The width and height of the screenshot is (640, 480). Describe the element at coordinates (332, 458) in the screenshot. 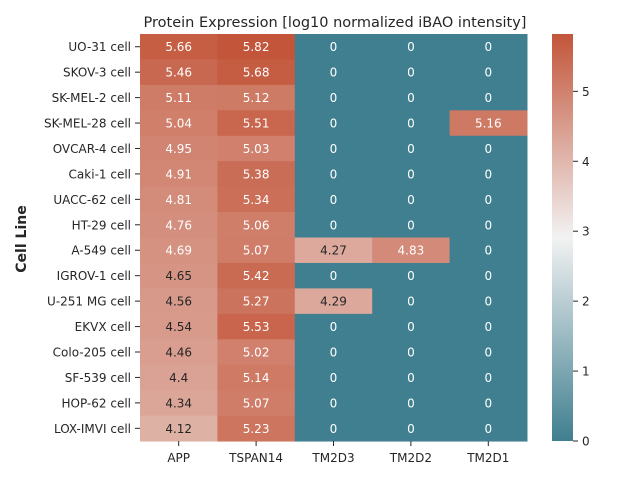

I see `column-label: TM2D3` at that location.